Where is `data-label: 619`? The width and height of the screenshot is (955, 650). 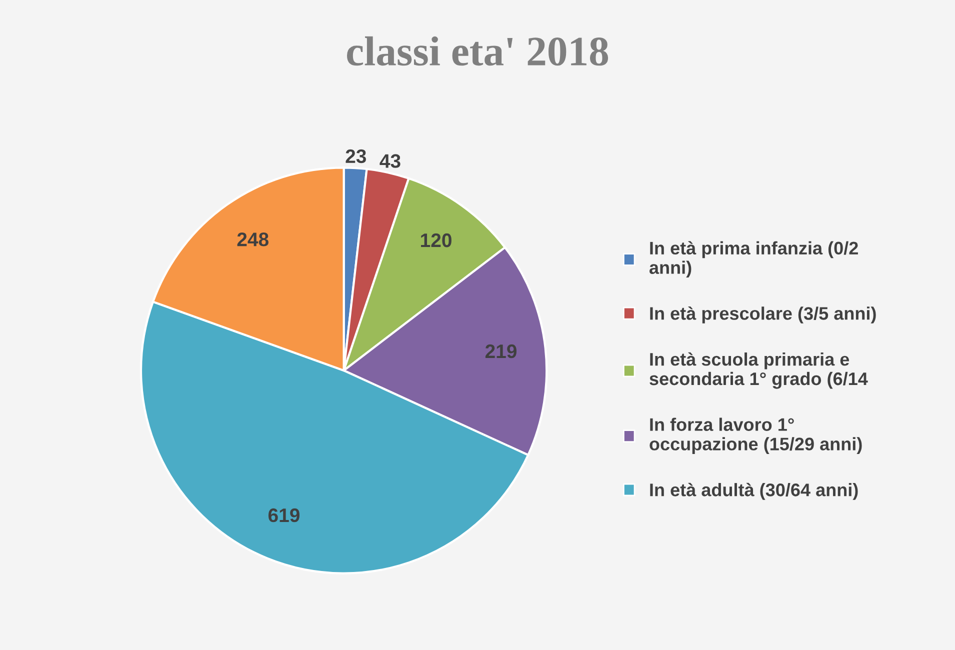
data-label: 619 is located at coordinates (284, 515).